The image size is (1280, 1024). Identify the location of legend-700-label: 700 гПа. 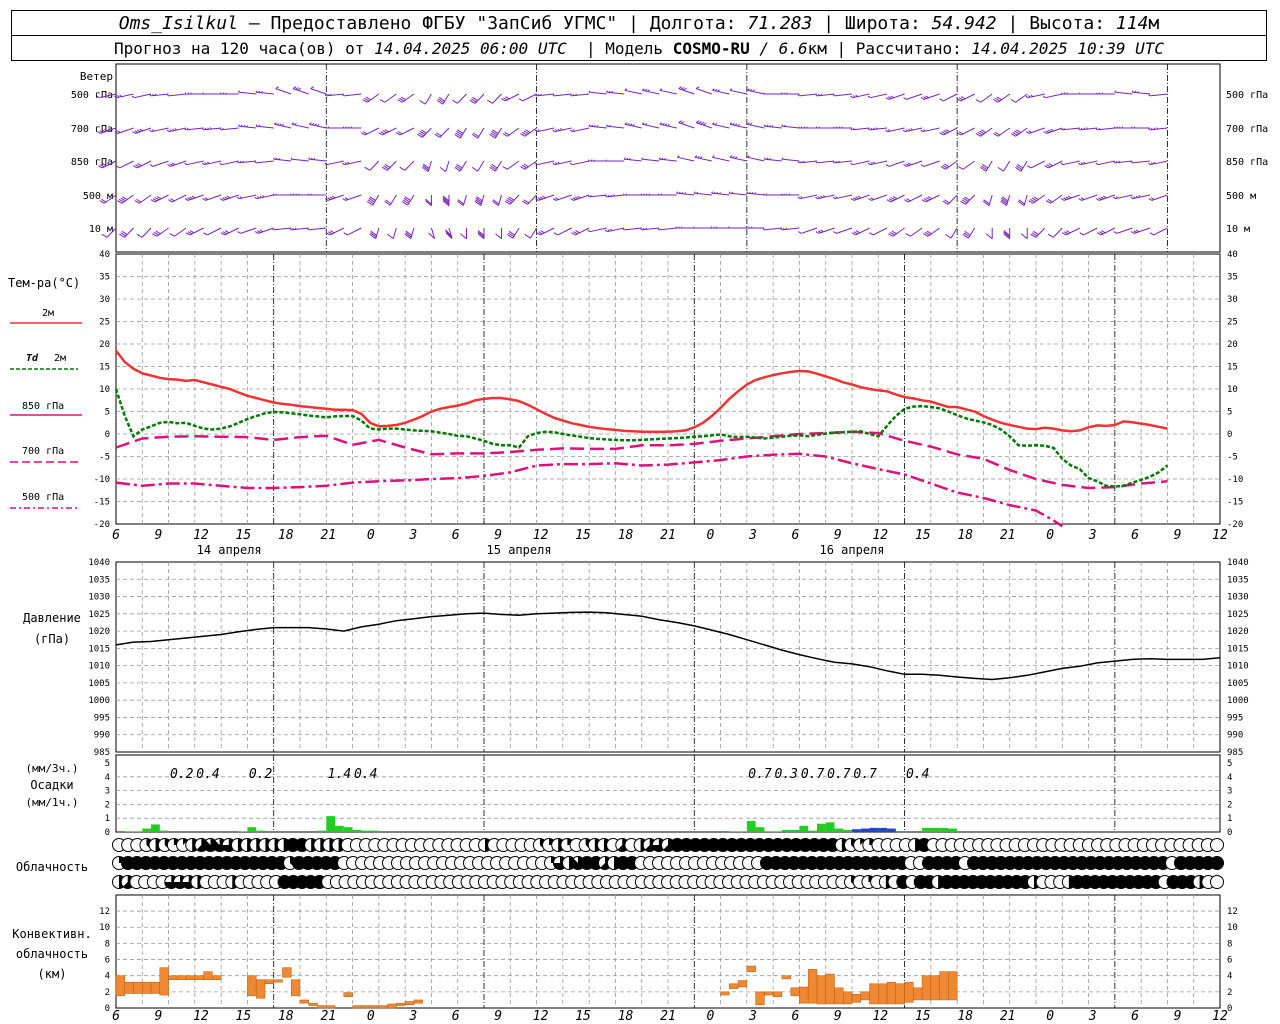
(43, 451).